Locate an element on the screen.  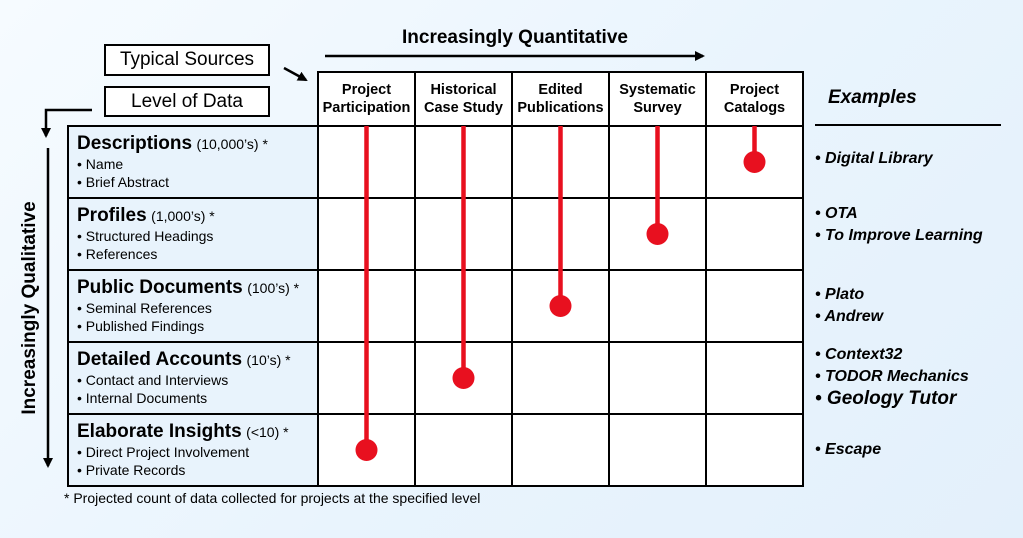
example-item: • TODOR Mechanics is located at coordinates (892, 376).